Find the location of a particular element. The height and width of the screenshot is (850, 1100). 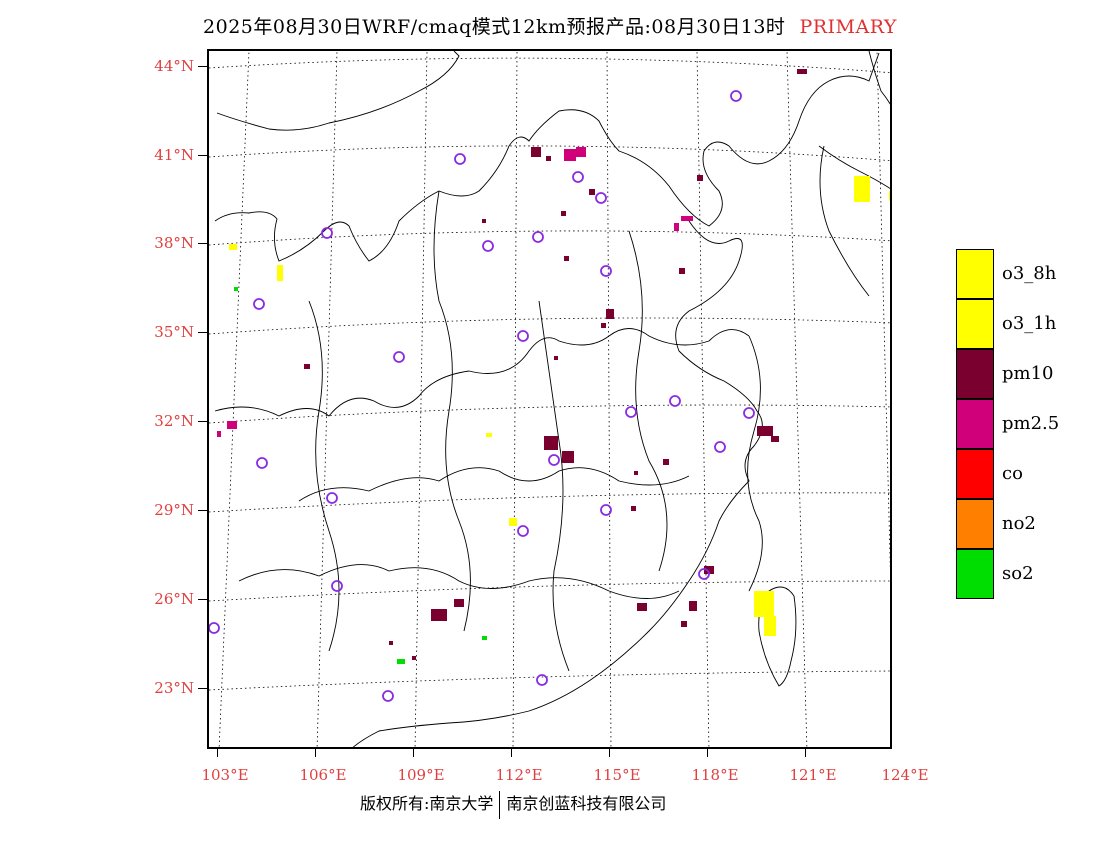

footer-divider is located at coordinates (500, 804).